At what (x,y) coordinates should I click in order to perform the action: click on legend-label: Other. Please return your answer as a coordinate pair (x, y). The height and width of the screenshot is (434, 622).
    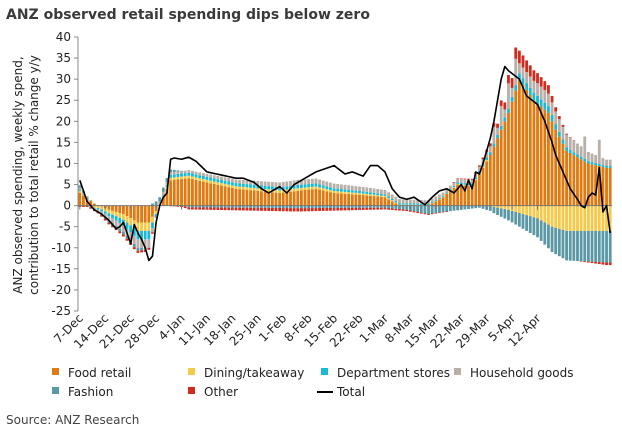
    Looking at the image, I should click on (221, 392).